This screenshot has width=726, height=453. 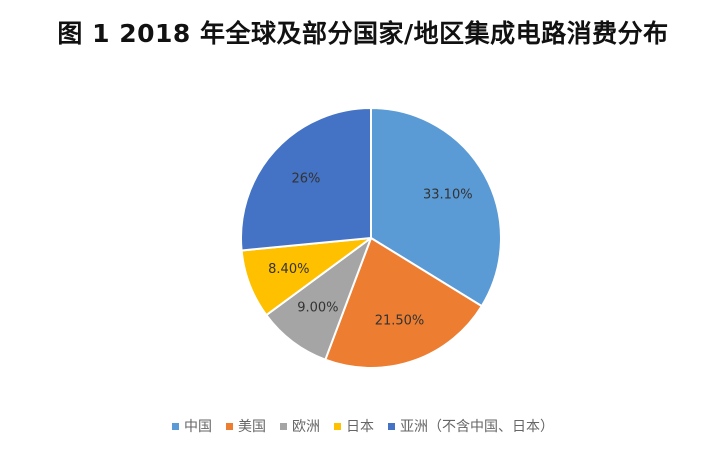 I want to click on legend-item-4: 亚洲（不含中国、日本）, so click(x=471, y=426).